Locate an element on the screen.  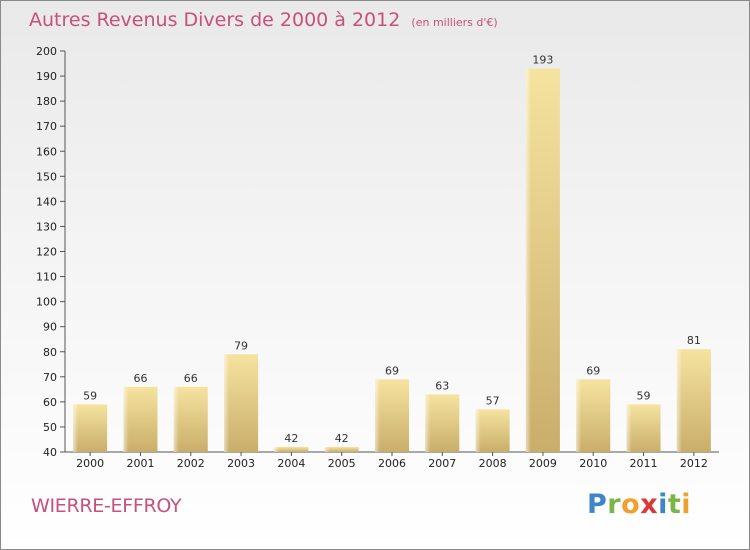
y-tick-label: 80 is located at coordinates (50, 352).